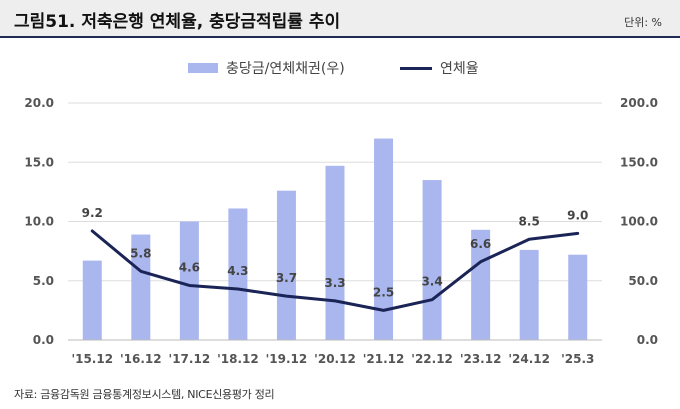  Describe the element at coordinates (340, 37) in the screenshot. I see `header-divider` at that location.